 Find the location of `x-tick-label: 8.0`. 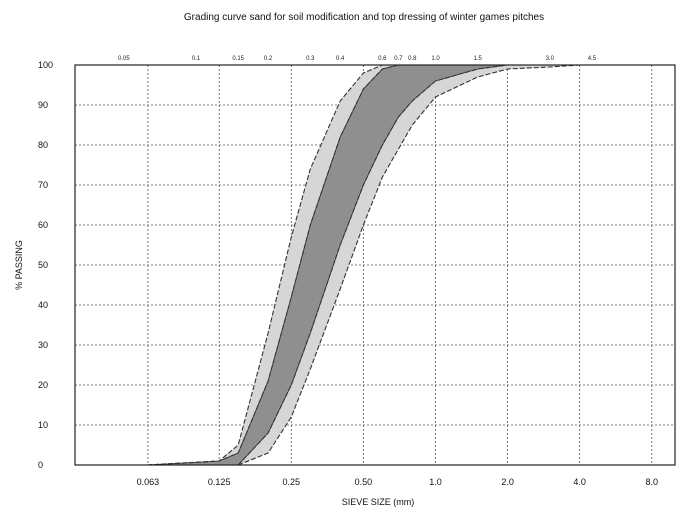

x-tick-label: 8.0 is located at coordinates (652, 482).